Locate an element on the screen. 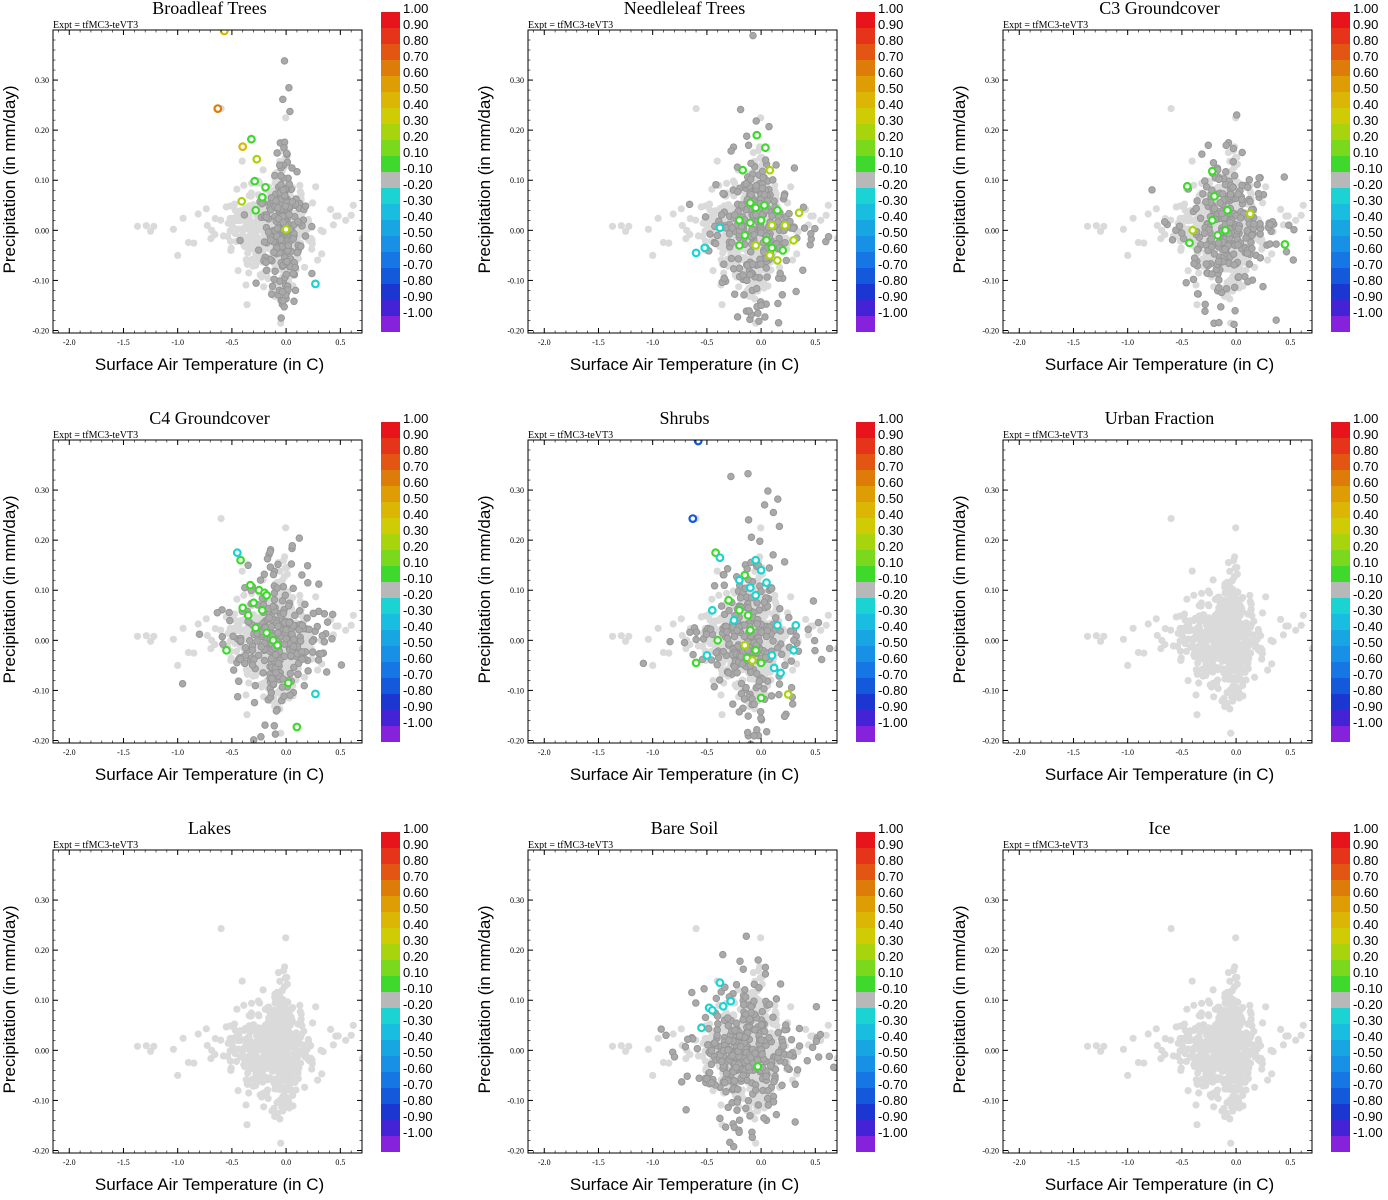 The image size is (1388, 1200). colorbar-label: -0.10 is located at coordinates (418, 168).